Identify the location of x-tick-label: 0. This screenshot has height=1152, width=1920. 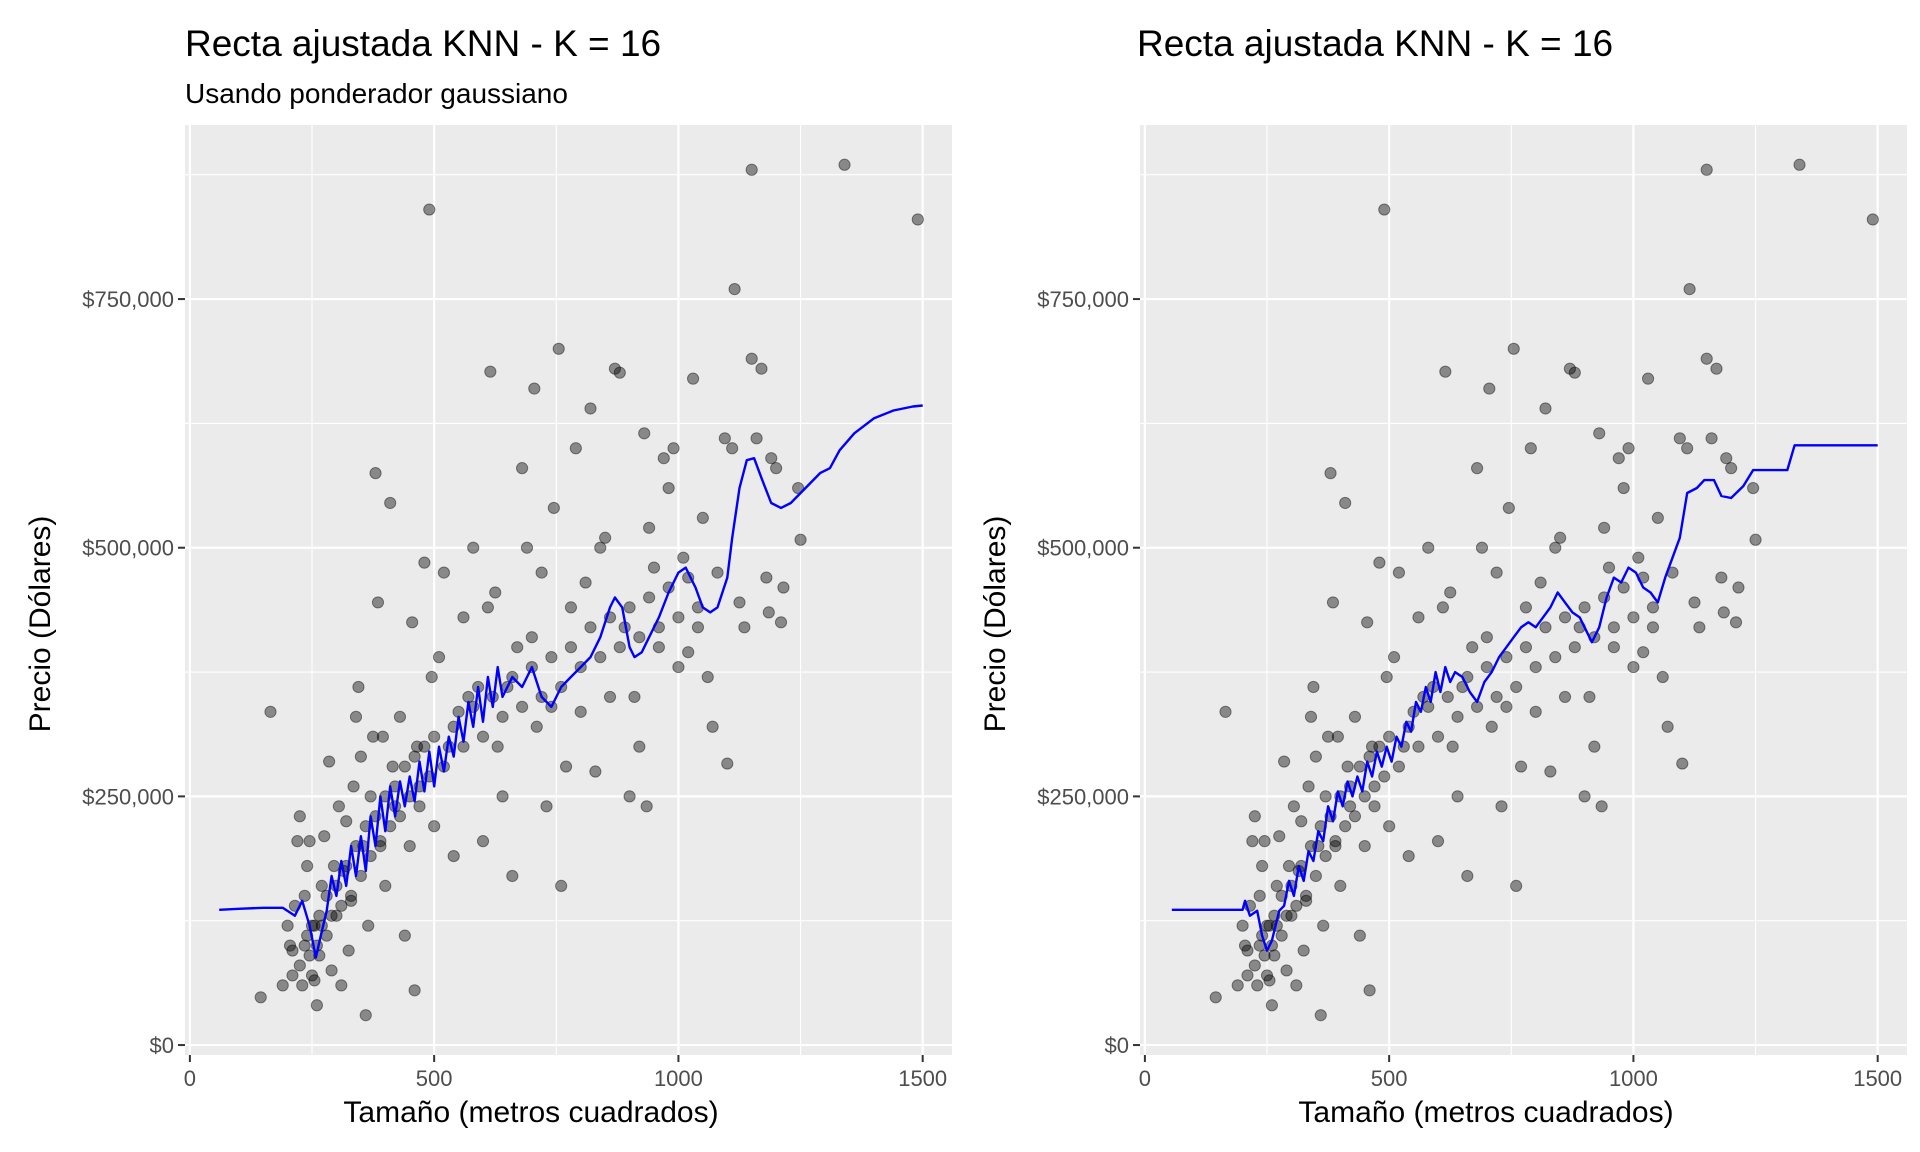
(190, 1078).